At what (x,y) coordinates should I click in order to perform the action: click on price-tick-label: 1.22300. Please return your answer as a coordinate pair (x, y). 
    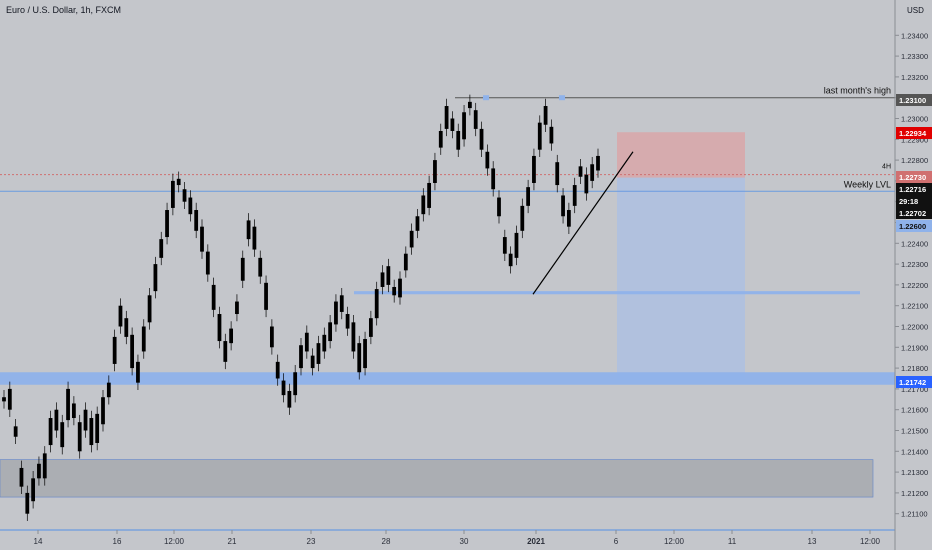
    Looking at the image, I should click on (914, 264).